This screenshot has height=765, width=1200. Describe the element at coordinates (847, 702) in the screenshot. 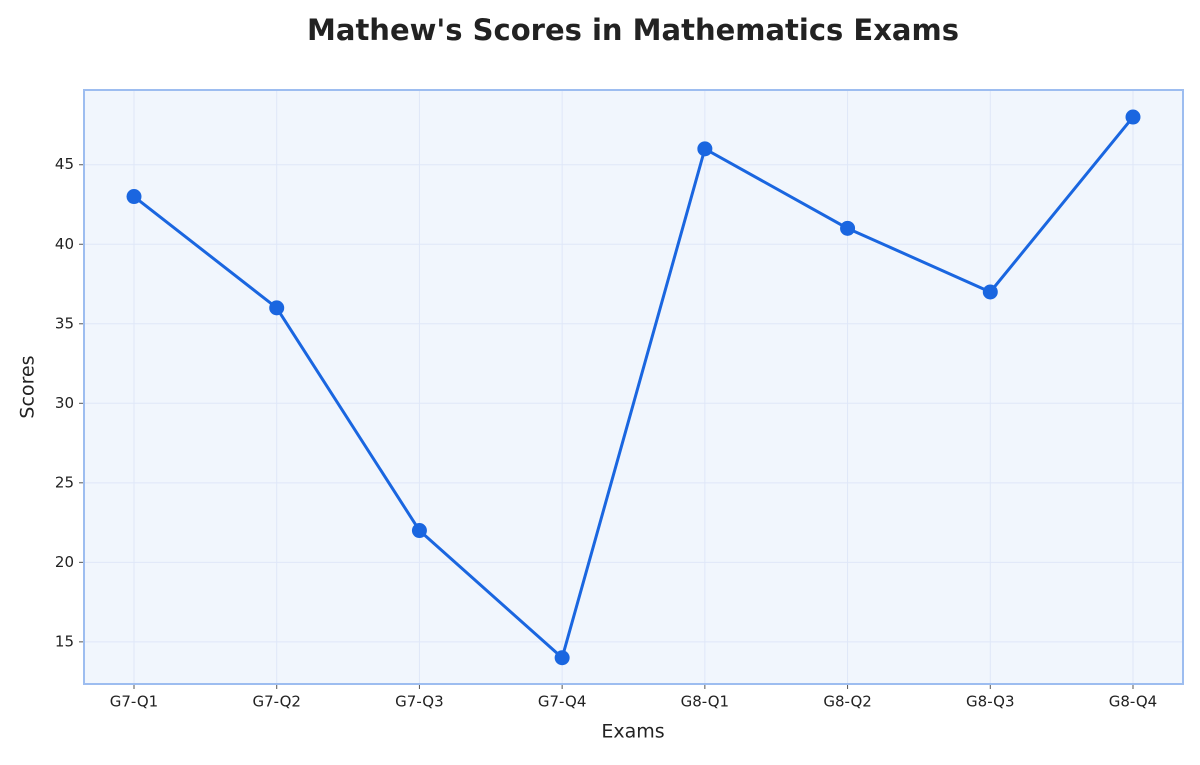

I see `x-tick-label: G8-Q2` at that location.